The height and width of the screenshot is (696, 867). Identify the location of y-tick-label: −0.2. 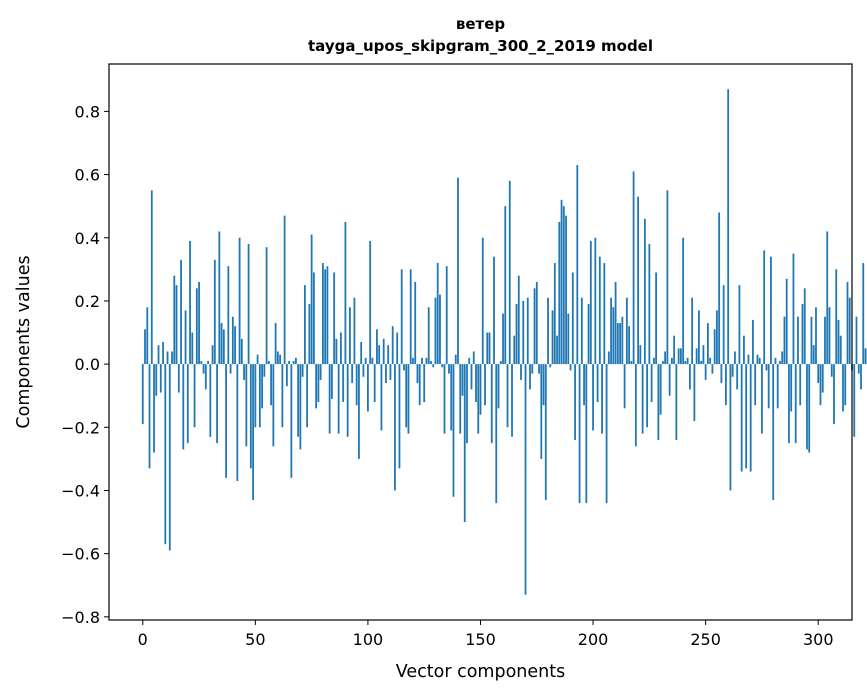
(80, 427).